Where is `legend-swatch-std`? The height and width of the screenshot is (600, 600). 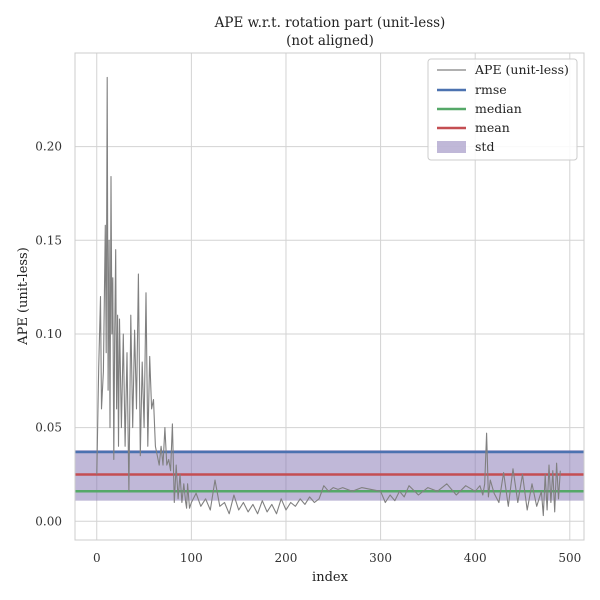 legend-swatch-std is located at coordinates (451, 147).